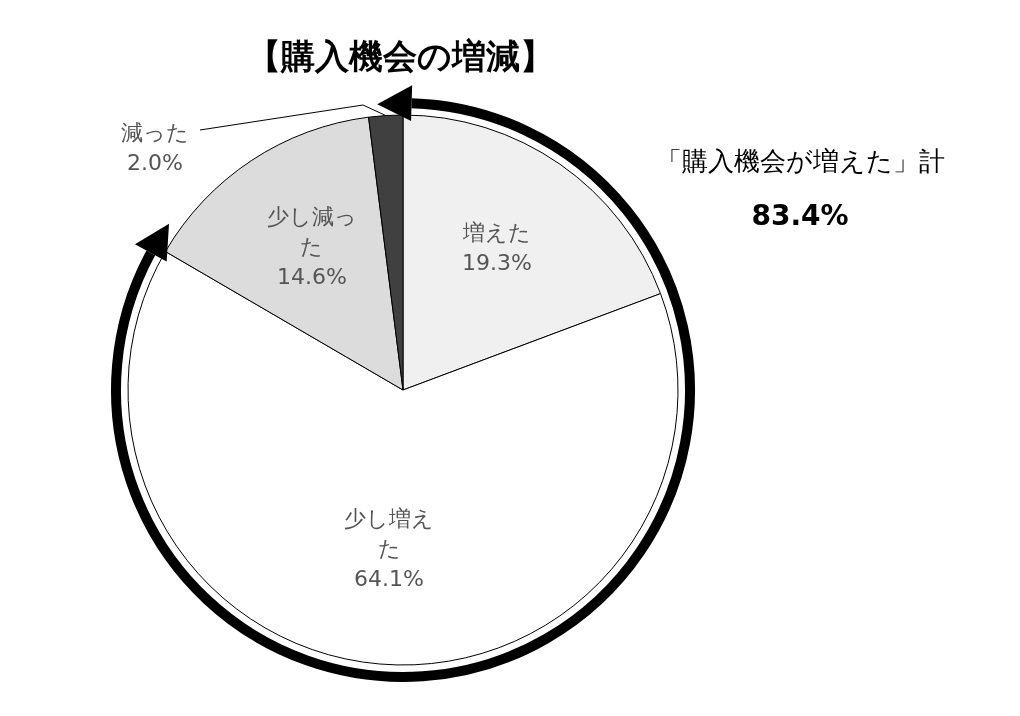 The image size is (1020, 716). Describe the element at coordinates (311, 232) in the screenshot. I see `slice-label: 少し減った` at that location.